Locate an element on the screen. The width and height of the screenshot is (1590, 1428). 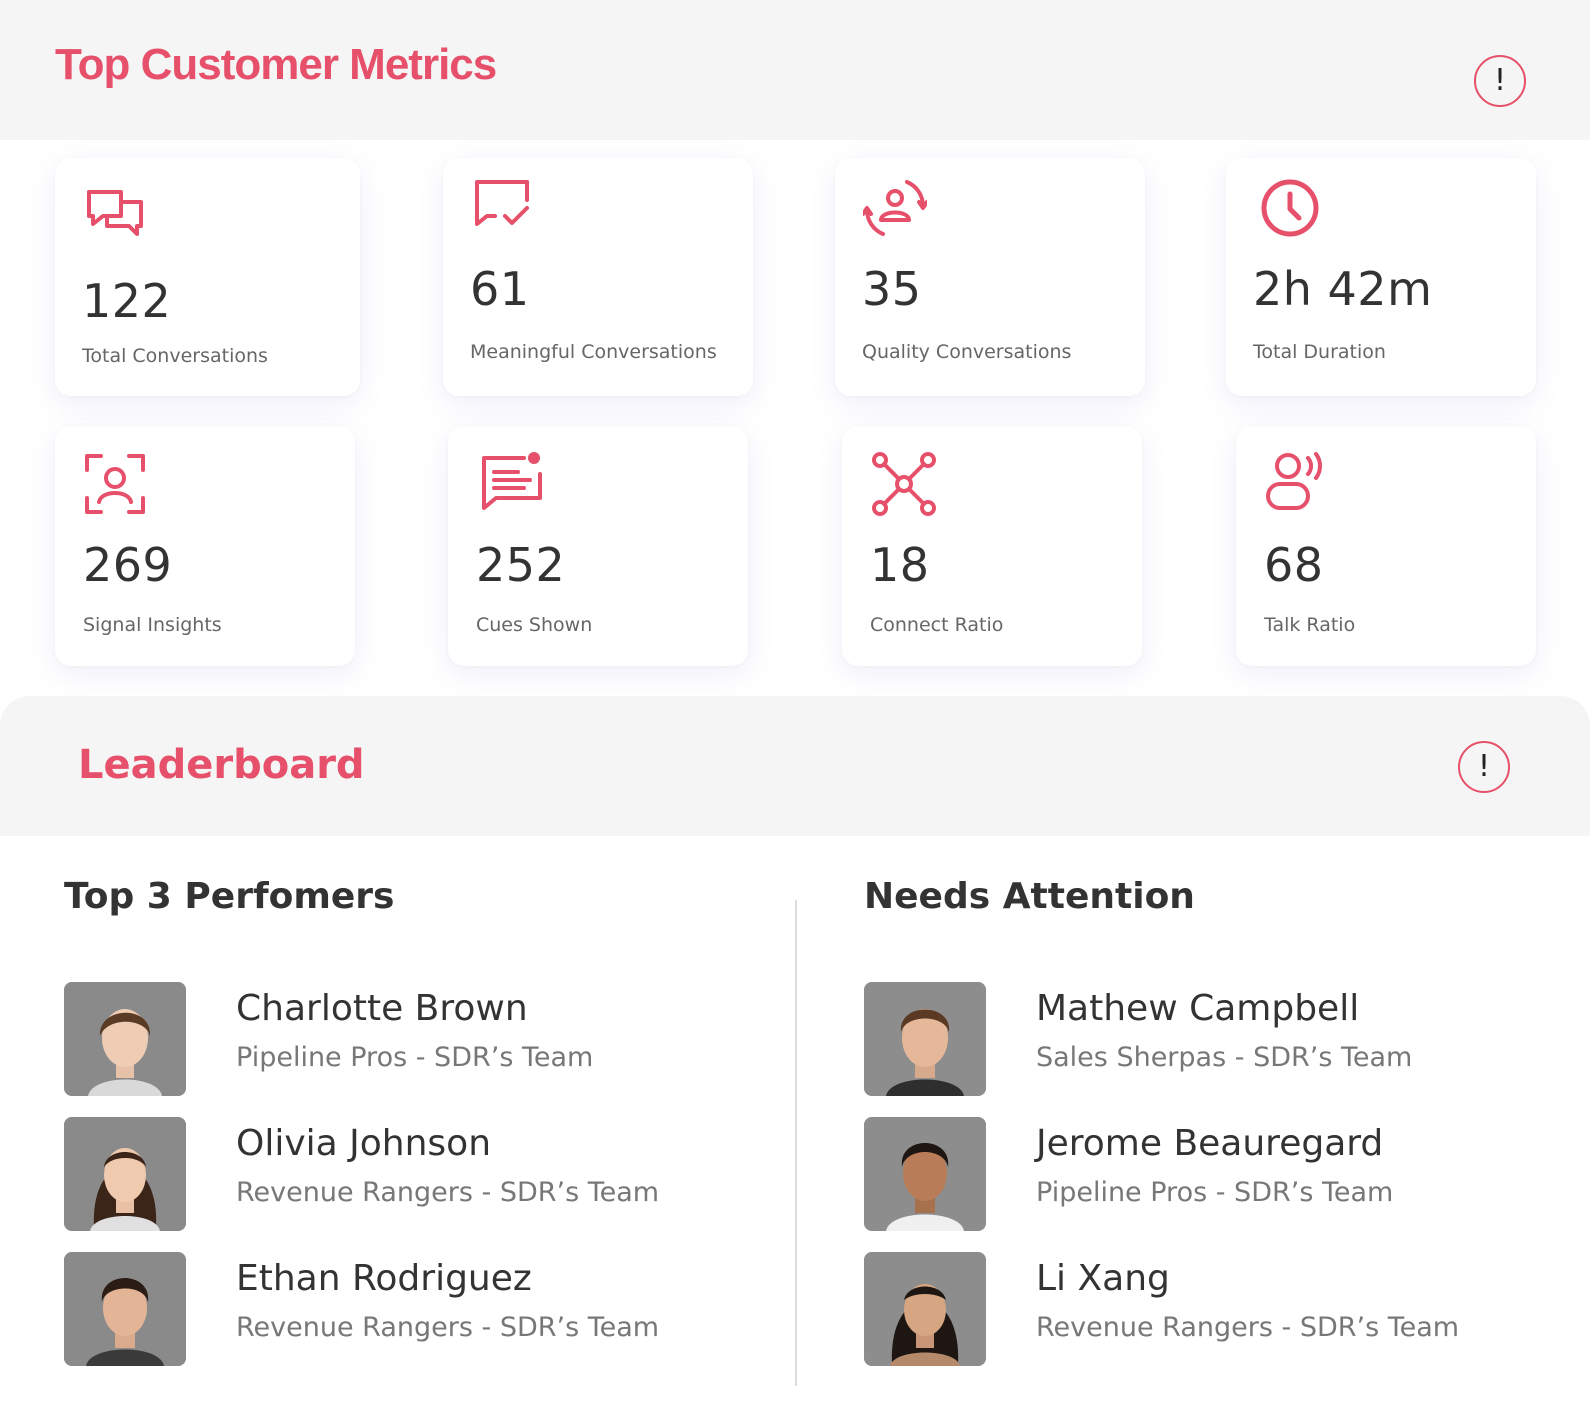
metric-card-connect-ratio: 18 Connect Ratio is located at coordinates (992, 546).